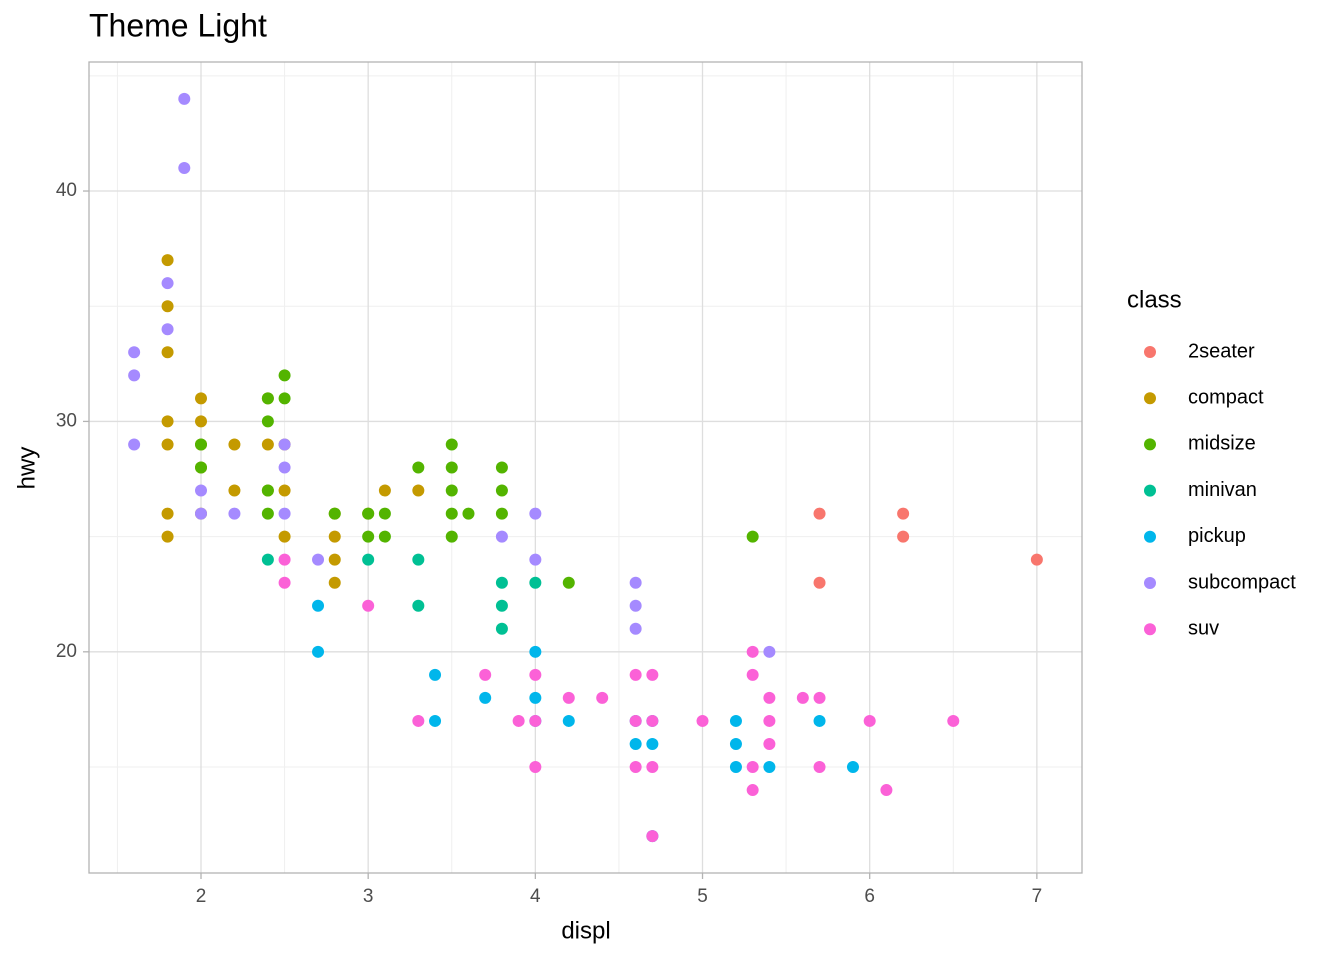  Describe the element at coordinates (1037, 896) in the screenshot. I see `x-tick-label: 7` at that location.